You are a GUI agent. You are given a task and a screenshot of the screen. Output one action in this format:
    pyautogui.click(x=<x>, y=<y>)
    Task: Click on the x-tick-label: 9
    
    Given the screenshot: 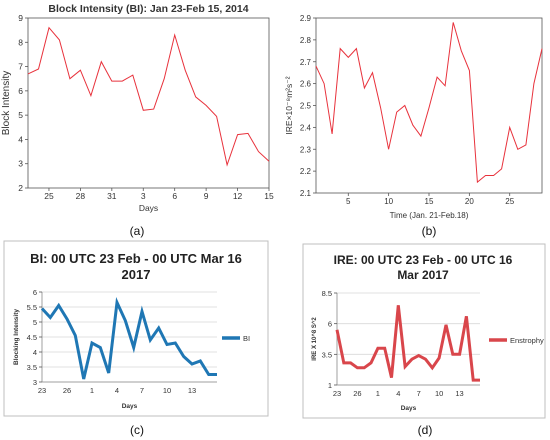 What is the action you would take?
    pyautogui.click(x=206, y=196)
    